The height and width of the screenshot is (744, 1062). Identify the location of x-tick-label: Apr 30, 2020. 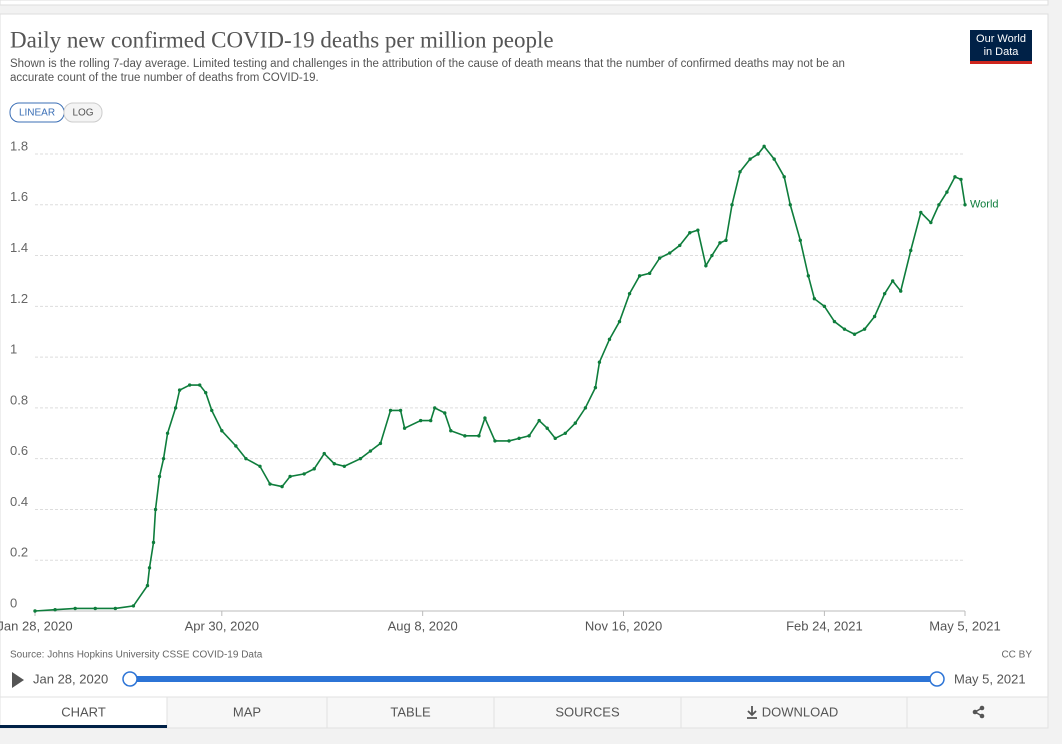
(222, 625).